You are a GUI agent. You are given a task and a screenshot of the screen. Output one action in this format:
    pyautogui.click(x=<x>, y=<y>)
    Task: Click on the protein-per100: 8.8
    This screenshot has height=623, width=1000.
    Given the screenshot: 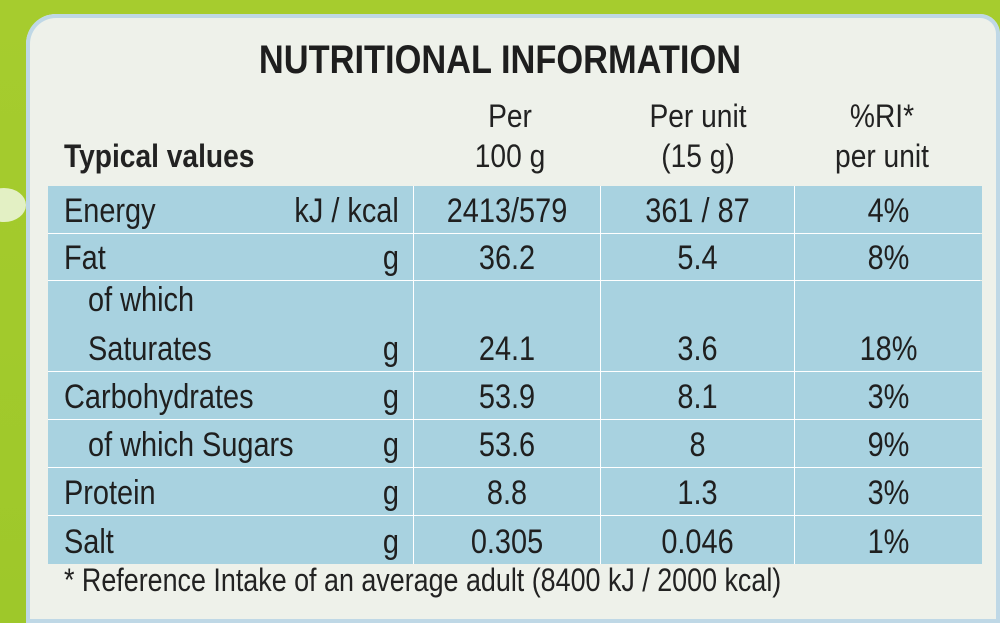 What is the action you would take?
    pyautogui.click(x=507, y=491)
    